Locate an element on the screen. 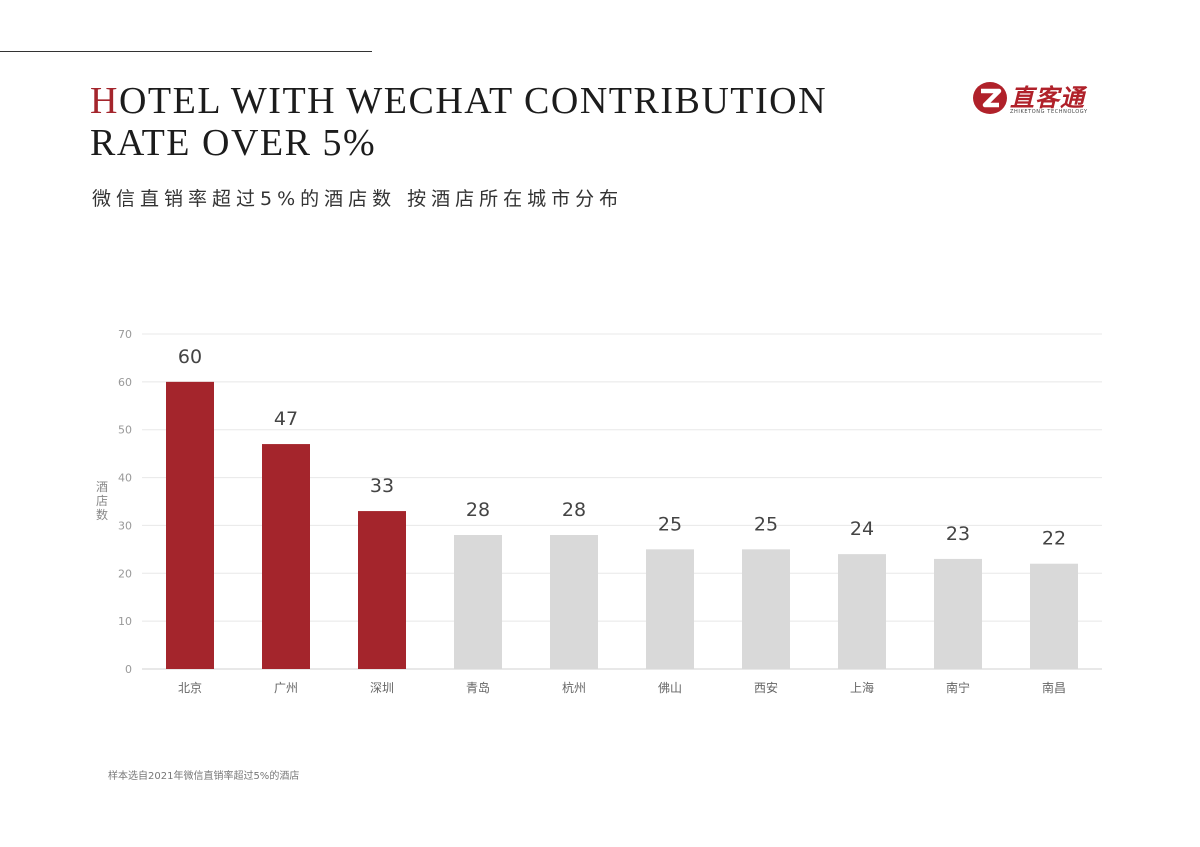  z-logo-icon is located at coordinates (990, 98).